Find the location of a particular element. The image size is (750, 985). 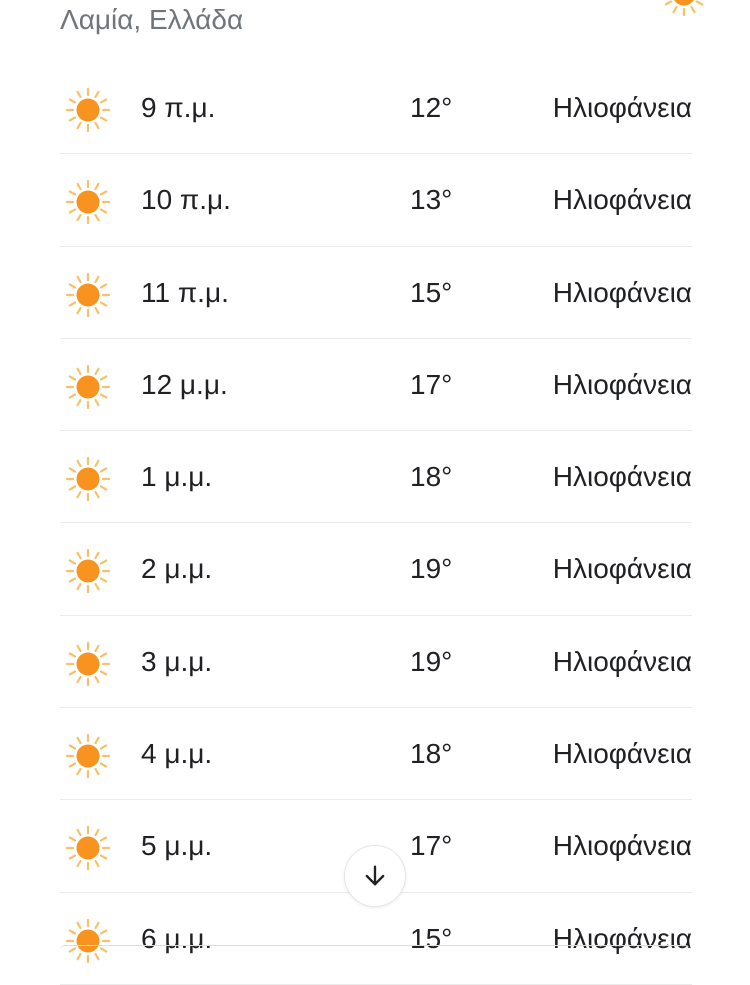

forecast-row: 12 μ.μ. 17° Ηλιοφάνεια is located at coordinates (376, 385).